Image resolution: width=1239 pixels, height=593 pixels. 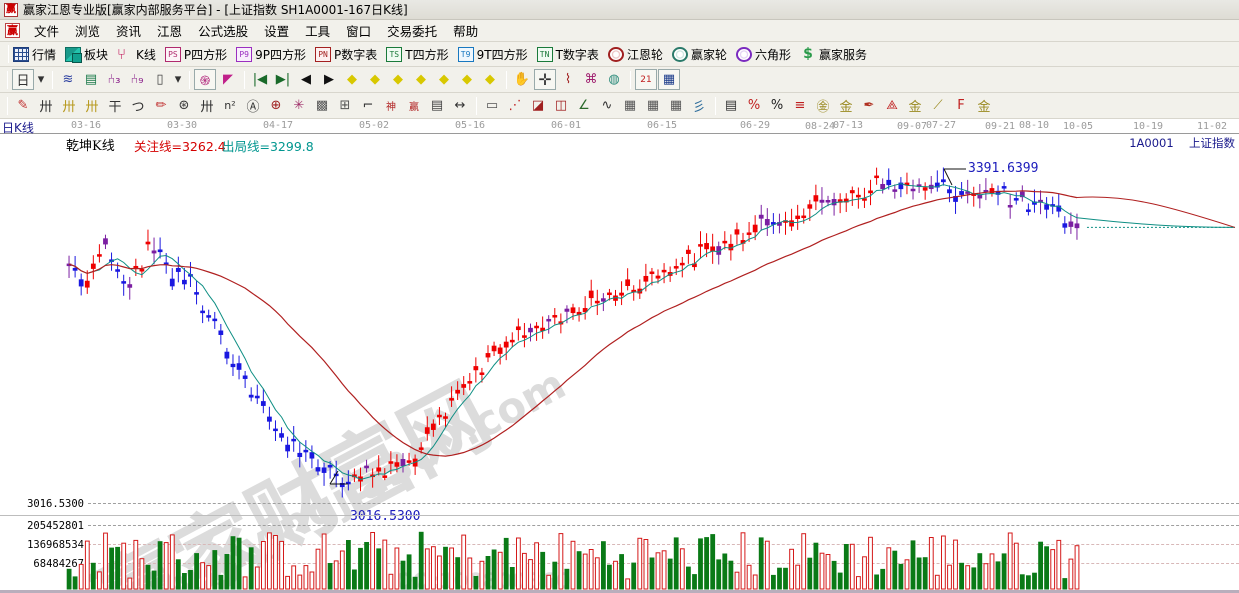 What do you see at coordinates (869, 105) in the screenshot?
I see `pen-mark-button: ✒` at bounding box center [869, 105].